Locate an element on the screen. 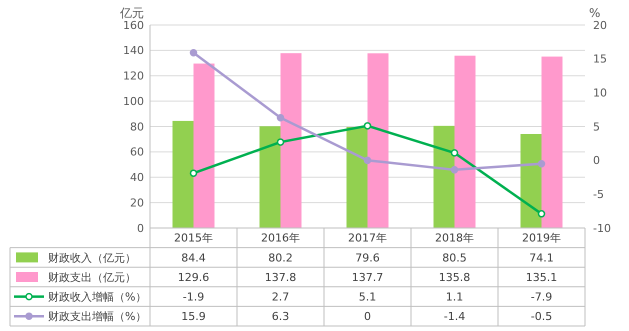 This screenshot has width=629, height=331. legend-label: 财政收入（亿元） is located at coordinates (92, 257).